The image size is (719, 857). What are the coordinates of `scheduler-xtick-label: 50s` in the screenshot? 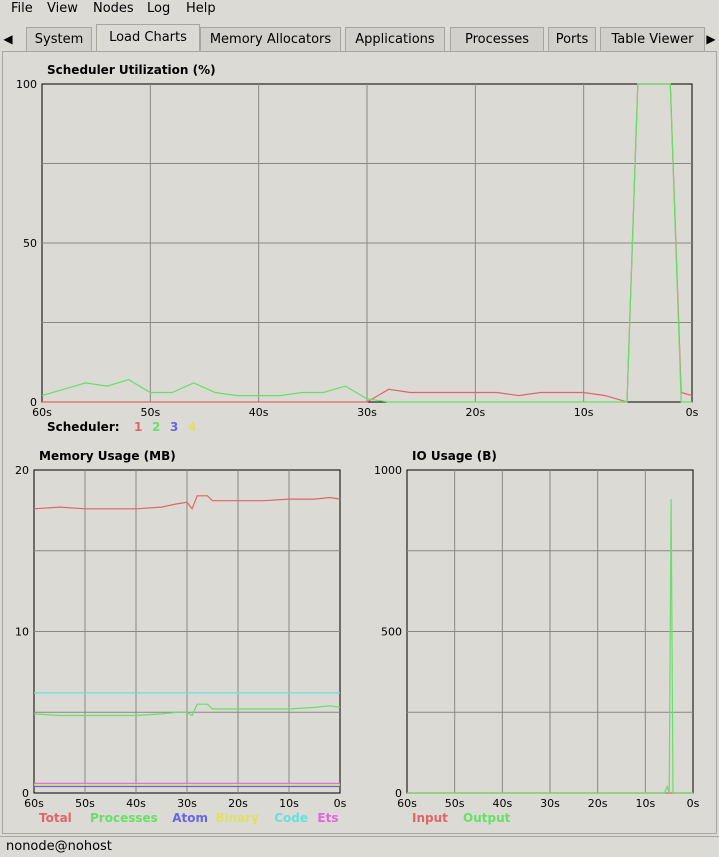 It's located at (150, 412).